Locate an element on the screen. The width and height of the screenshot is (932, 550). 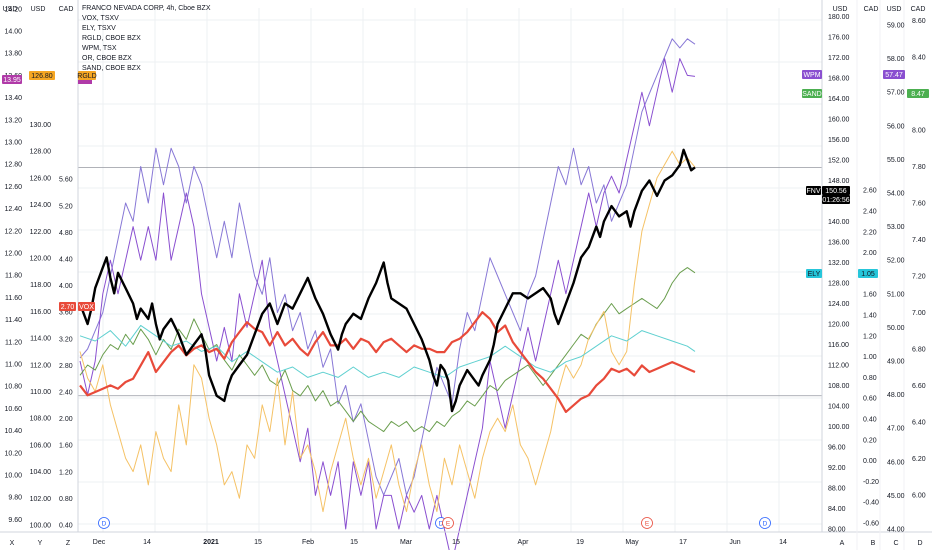
axis-tick-label: 10.60 is located at coordinates (13, 409).